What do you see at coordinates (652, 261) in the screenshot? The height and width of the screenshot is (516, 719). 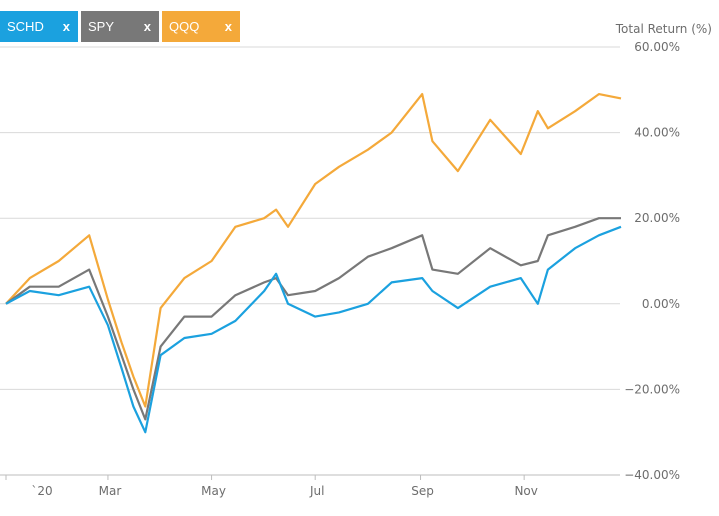 I see `y-axis: 60.00% 40.00% 20.00% 0.00% −20.00% −40.00%` at bounding box center [652, 261].